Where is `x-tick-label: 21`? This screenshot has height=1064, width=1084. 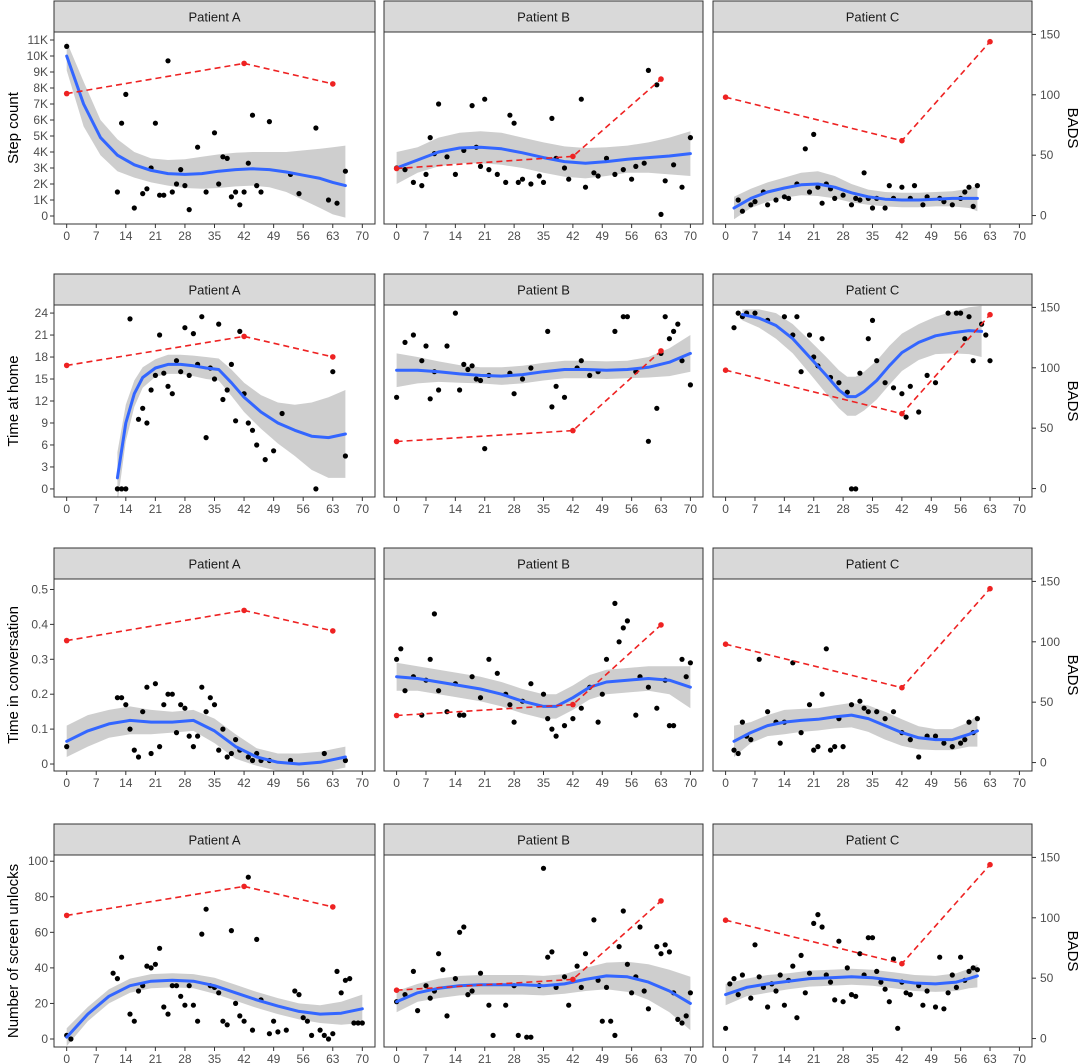 x-tick-label: 21 is located at coordinates (485, 783).